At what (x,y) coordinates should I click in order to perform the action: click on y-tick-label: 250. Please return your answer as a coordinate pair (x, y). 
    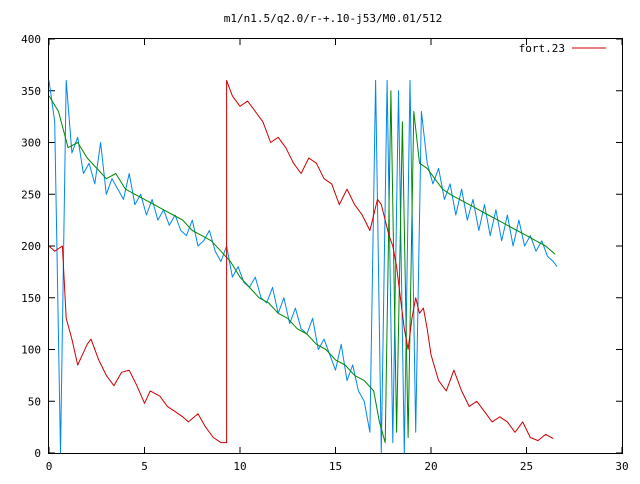
    Looking at the image, I should click on (31, 194).